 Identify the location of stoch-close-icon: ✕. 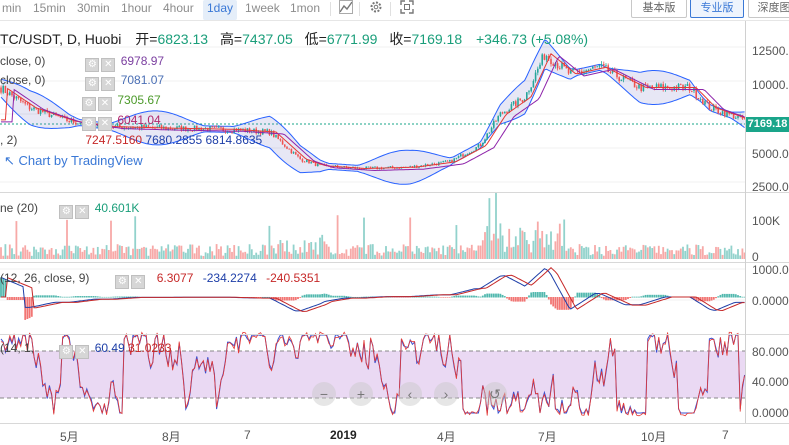
(82, 352).